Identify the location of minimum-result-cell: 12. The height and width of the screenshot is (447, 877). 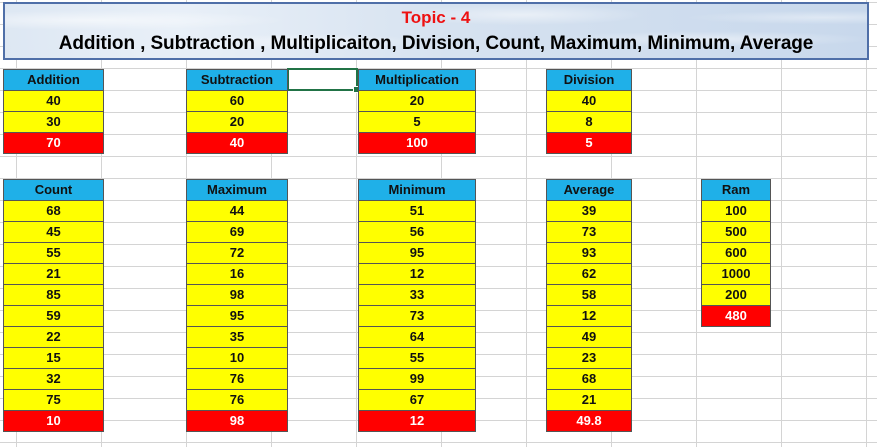
(417, 421).